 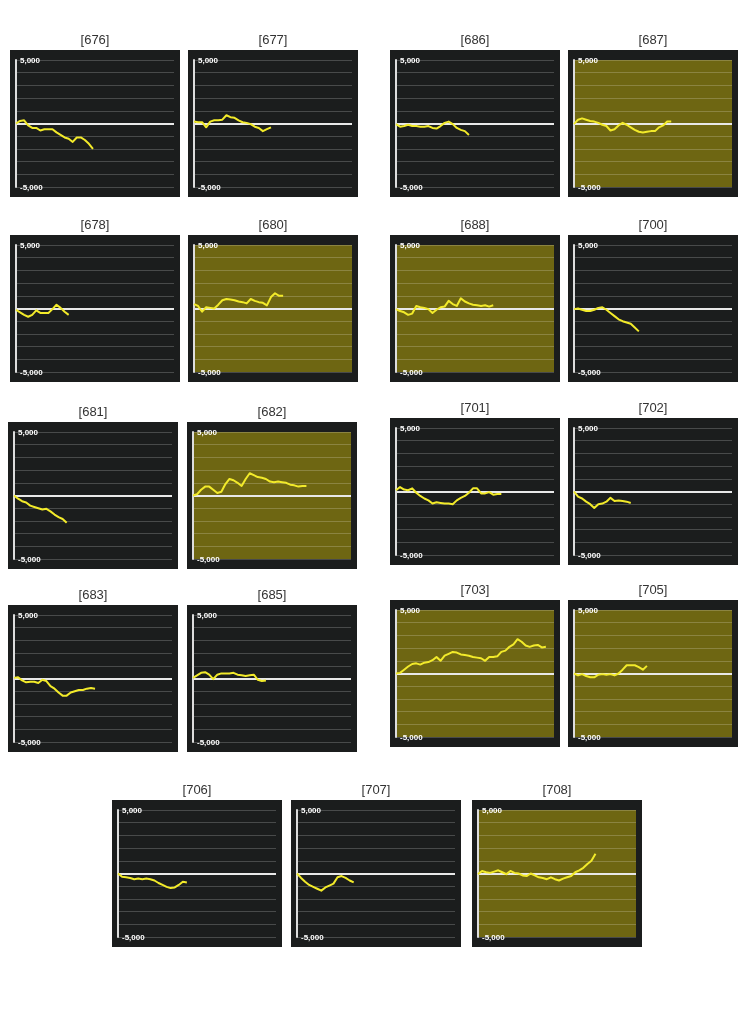 I want to click on chart-title: [676], so click(x=95, y=39).